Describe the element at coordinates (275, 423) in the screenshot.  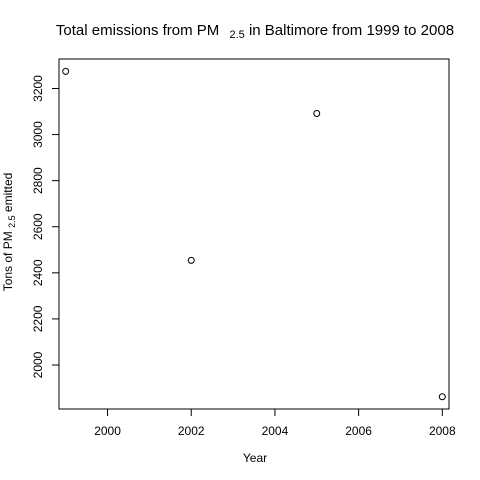
I see `x-axis: 2000 2002 2004 2006 2008` at that location.